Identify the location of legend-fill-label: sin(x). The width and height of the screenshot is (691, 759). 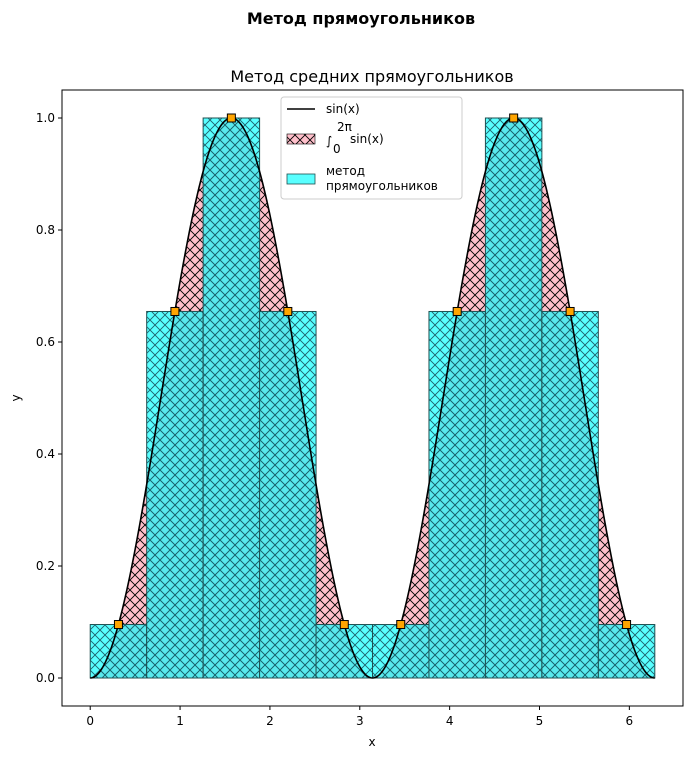
(367, 139).